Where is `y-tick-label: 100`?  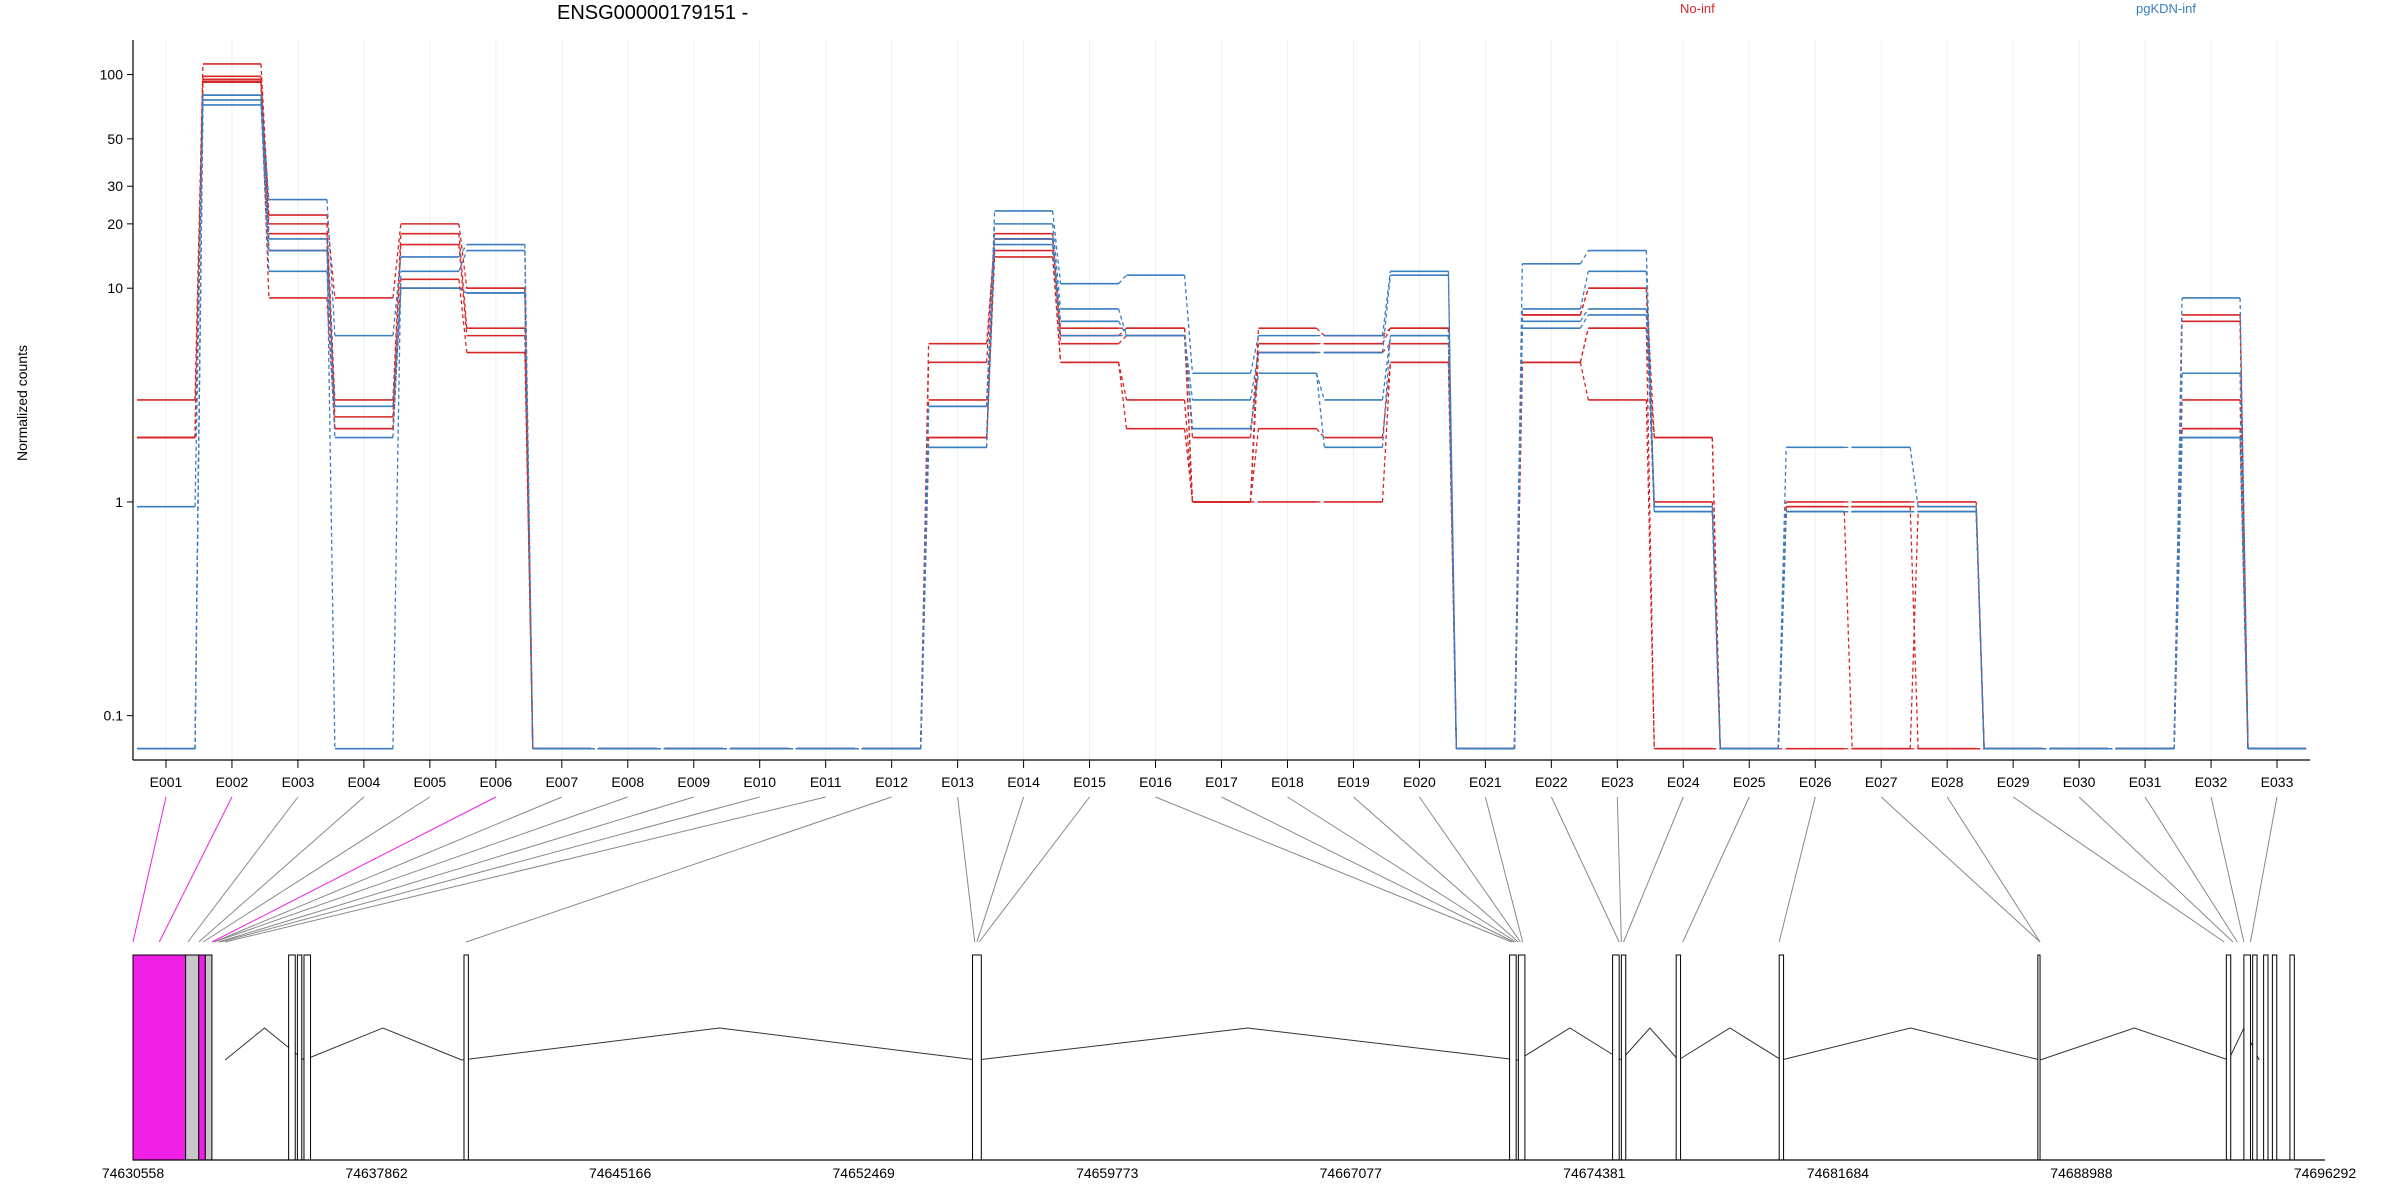 y-tick-label: 100 is located at coordinates (112, 74).